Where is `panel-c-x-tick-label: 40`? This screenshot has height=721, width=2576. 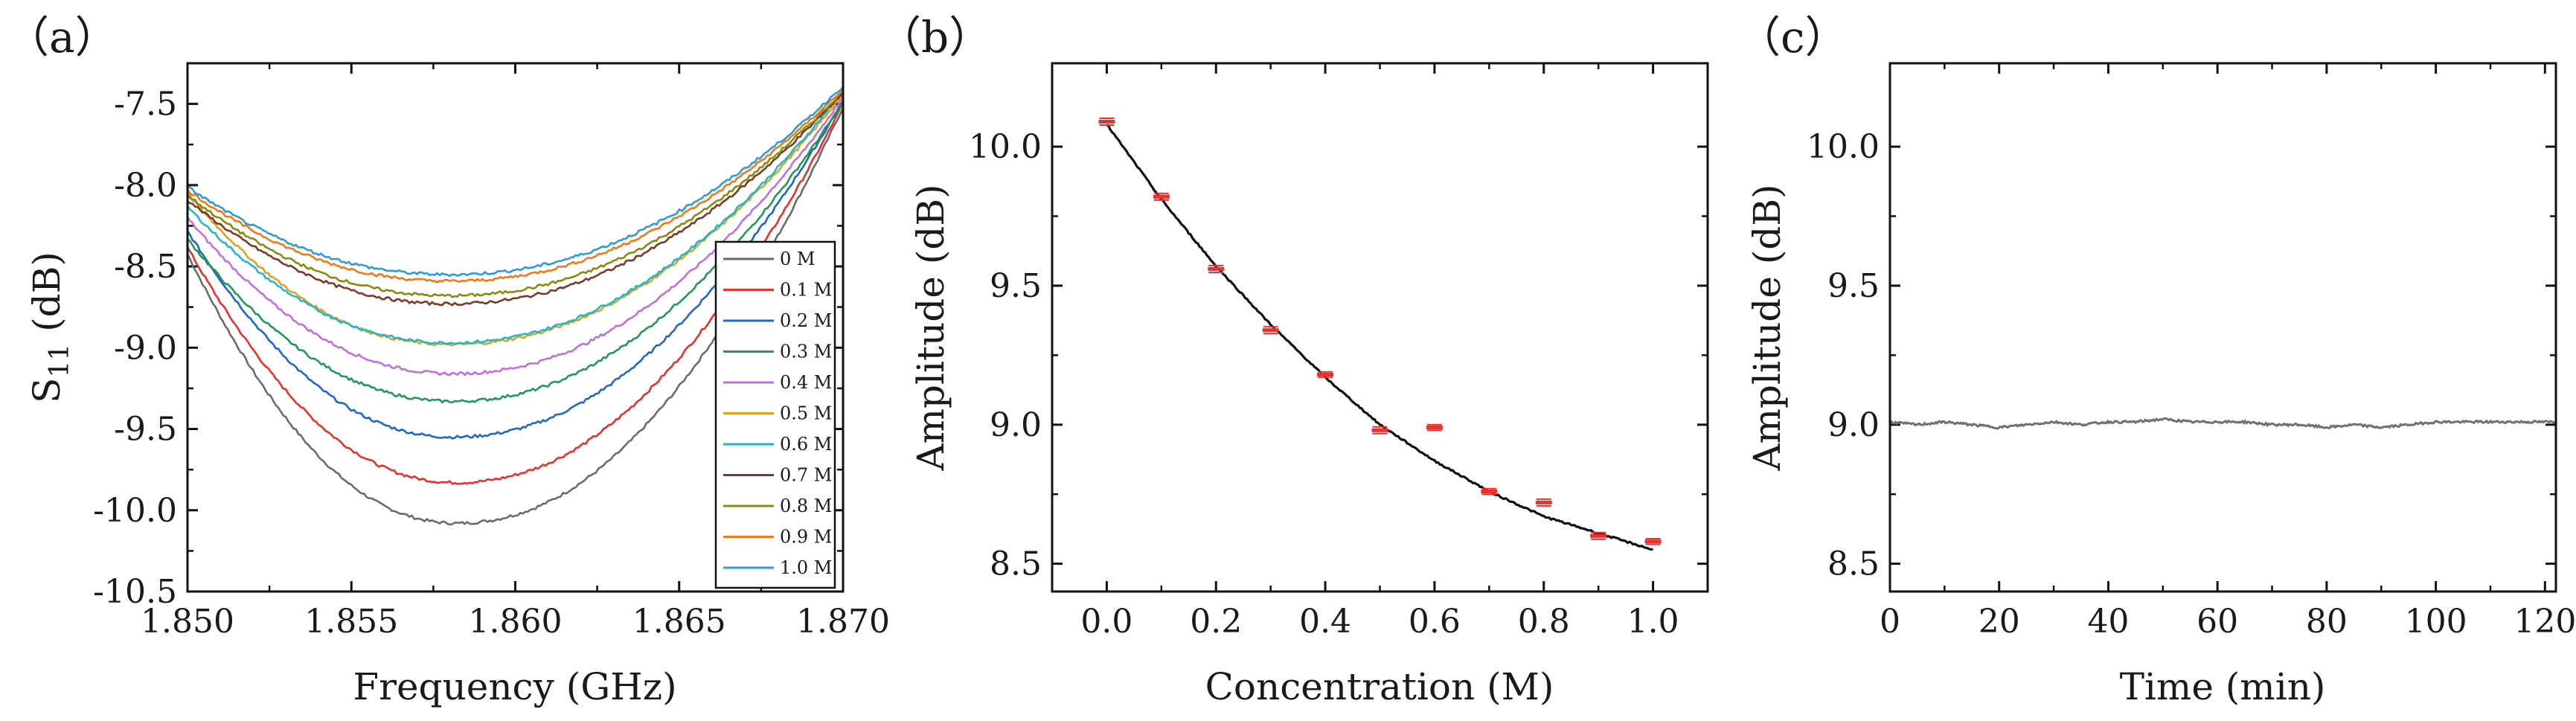 panel-c-x-tick-label: 40 is located at coordinates (2108, 622).